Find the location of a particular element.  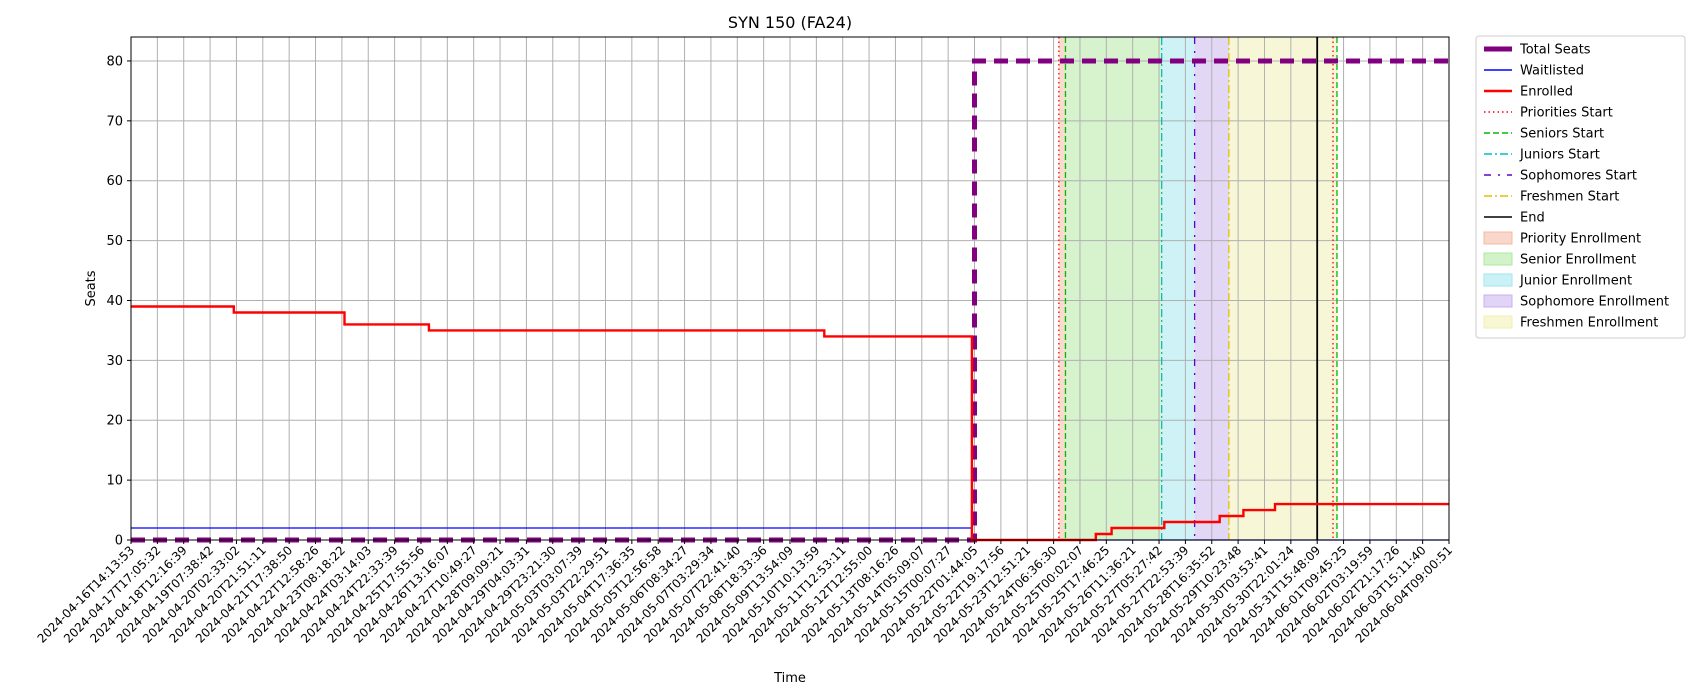

y-tick-label: 50 is located at coordinates (114, 241).